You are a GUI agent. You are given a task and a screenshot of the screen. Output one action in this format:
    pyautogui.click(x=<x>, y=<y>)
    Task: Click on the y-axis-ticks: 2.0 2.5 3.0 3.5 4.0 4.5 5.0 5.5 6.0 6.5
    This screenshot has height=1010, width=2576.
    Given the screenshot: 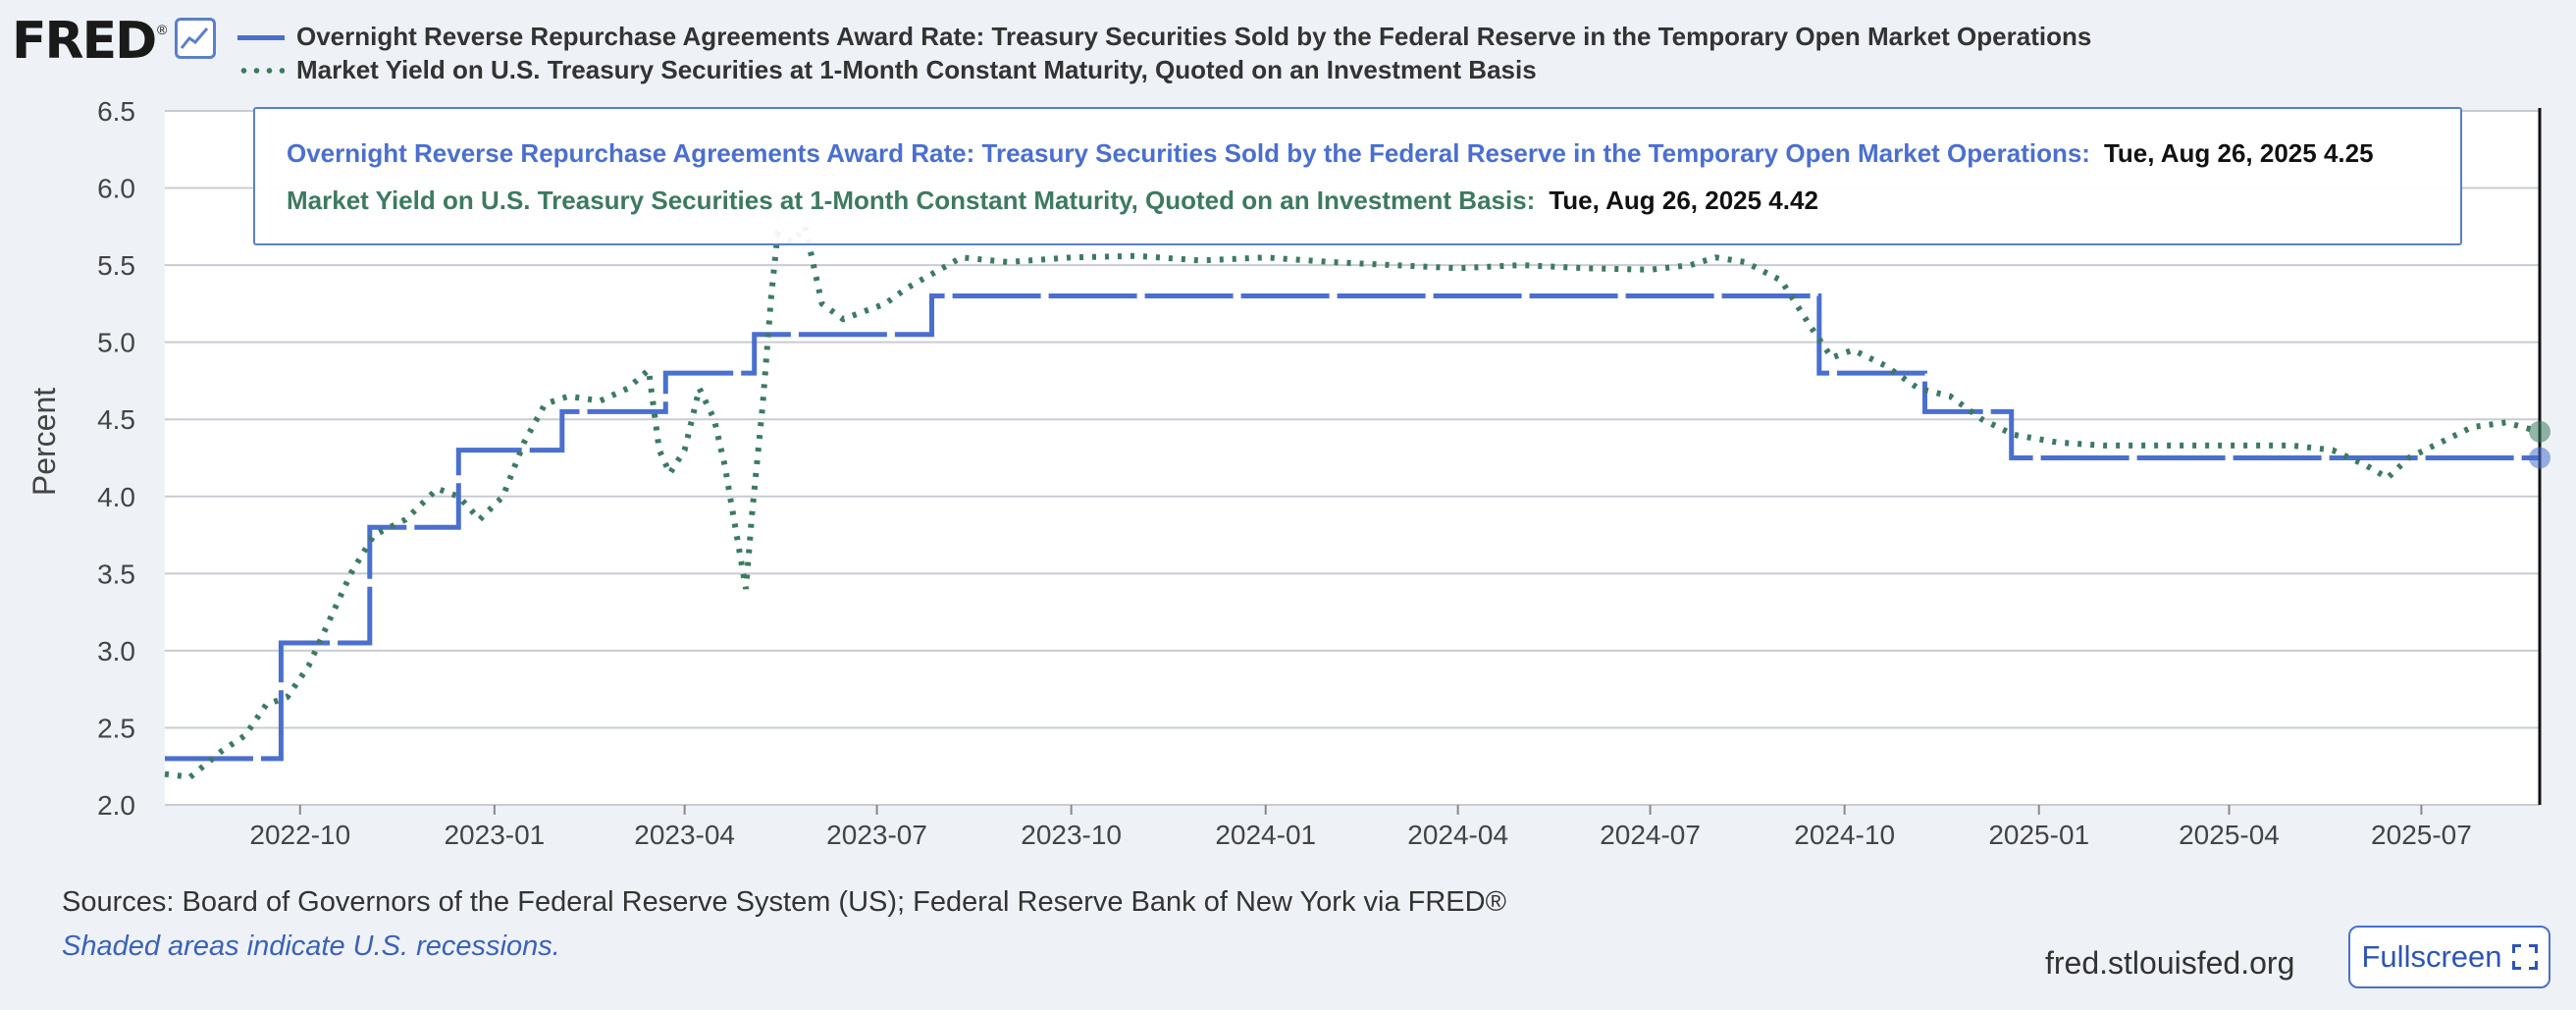 What is the action you would take?
    pyautogui.click(x=116, y=458)
    